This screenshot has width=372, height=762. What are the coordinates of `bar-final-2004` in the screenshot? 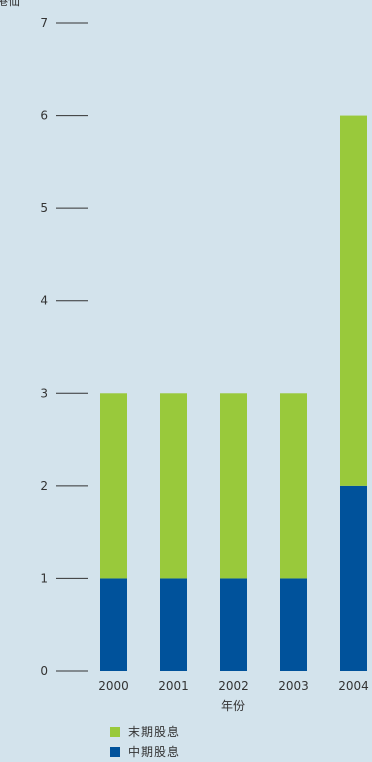 It's located at (353, 300).